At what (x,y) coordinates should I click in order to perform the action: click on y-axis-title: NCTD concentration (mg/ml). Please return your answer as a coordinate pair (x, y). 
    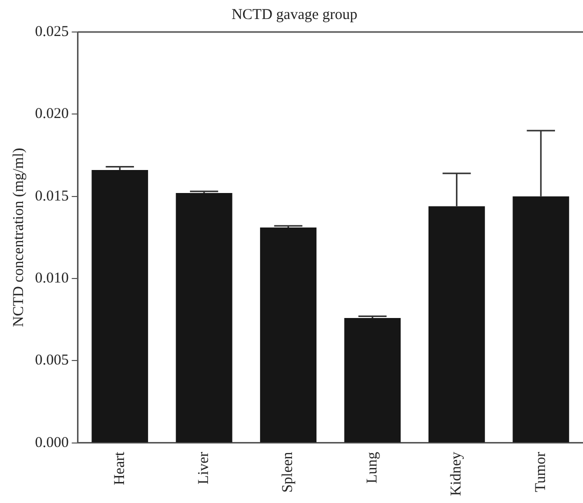
    Looking at the image, I should click on (18, 237).